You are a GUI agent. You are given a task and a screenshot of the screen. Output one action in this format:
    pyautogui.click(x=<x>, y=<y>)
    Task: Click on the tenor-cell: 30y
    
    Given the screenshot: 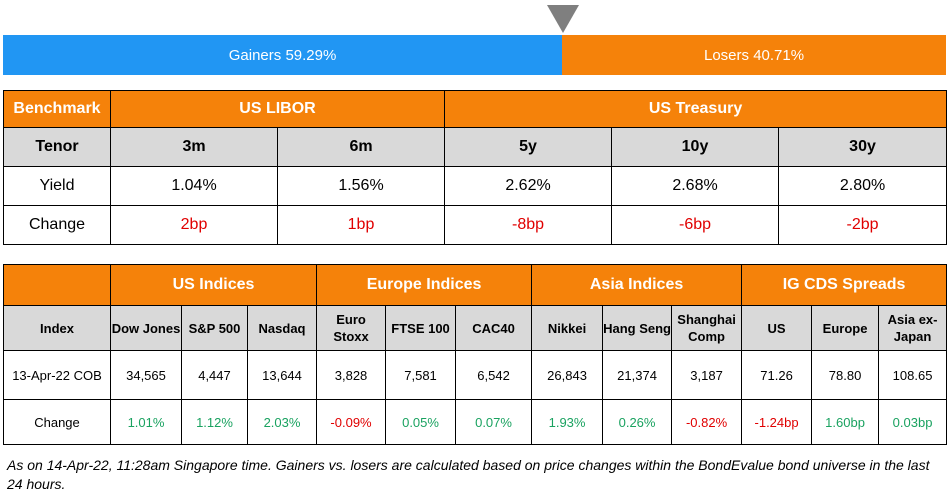 What is the action you would take?
    pyautogui.click(x=863, y=147)
    